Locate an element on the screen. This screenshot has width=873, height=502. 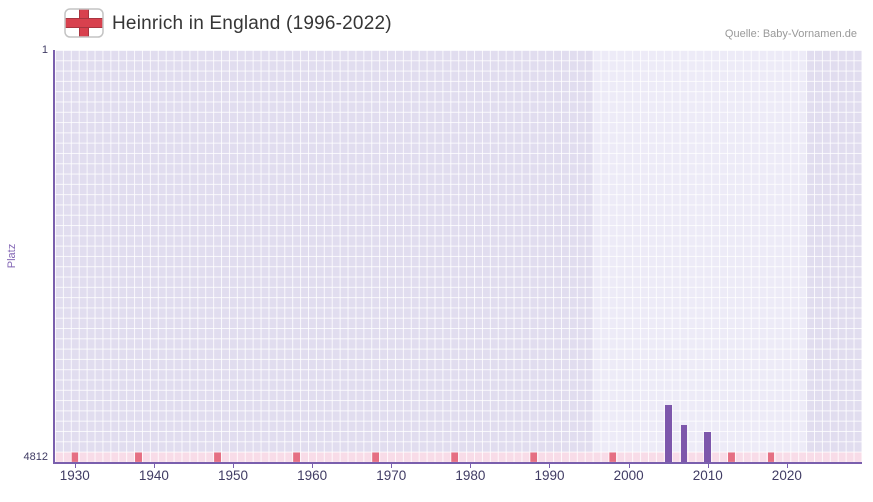
x-tick-label-1950: 1950 is located at coordinates (233, 475).